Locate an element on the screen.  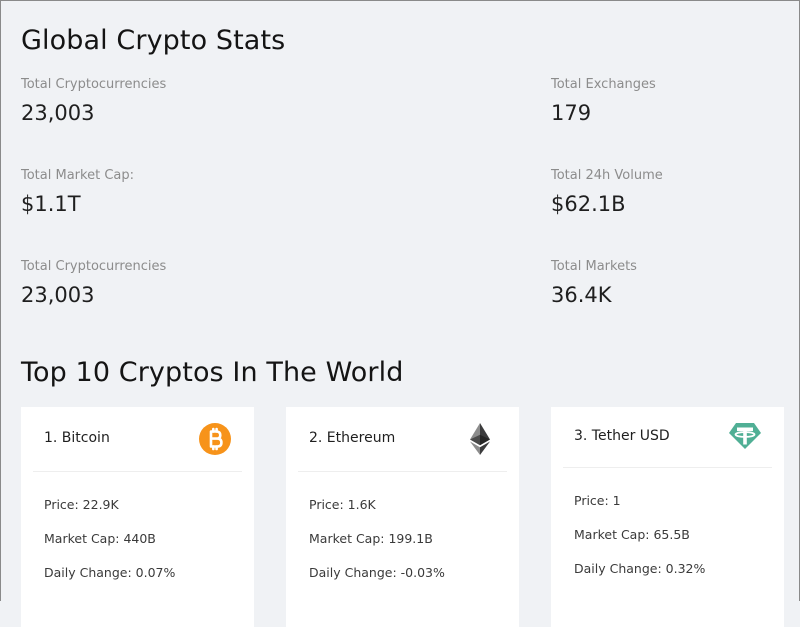
card-market-cap: Market Cap: 65.5B is located at coordinates (632, 534).